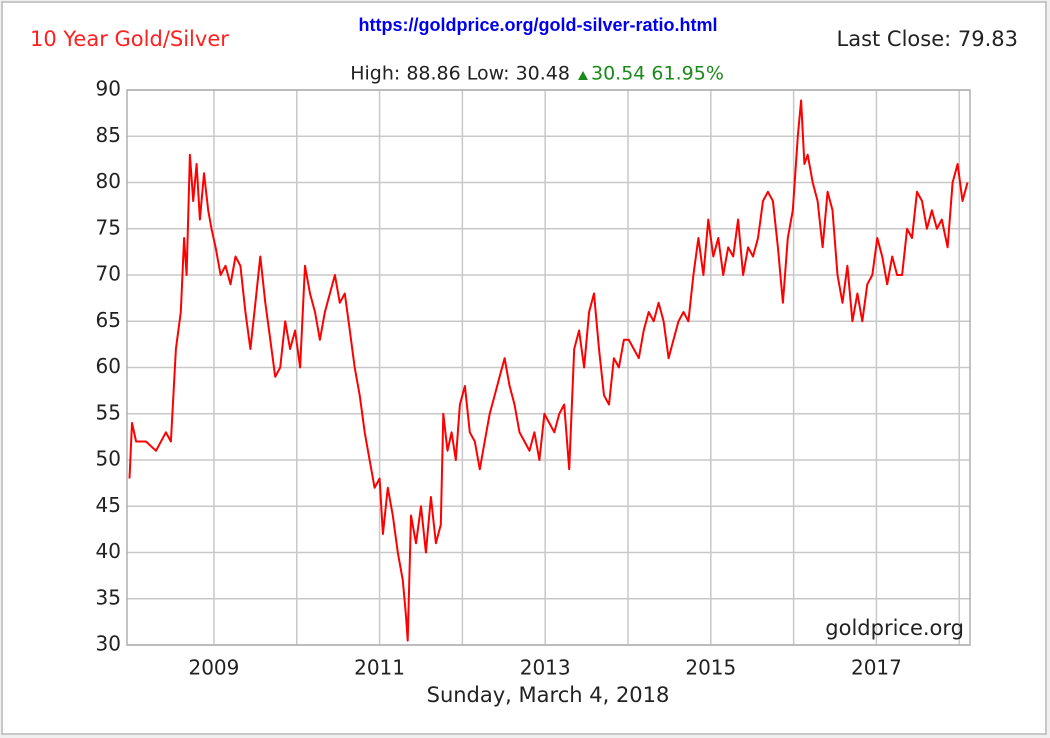  What do you see at coordinates (213, 668) in the screenshot?
I see `x-tick-label: 2009` at bounding box center [213, 668].